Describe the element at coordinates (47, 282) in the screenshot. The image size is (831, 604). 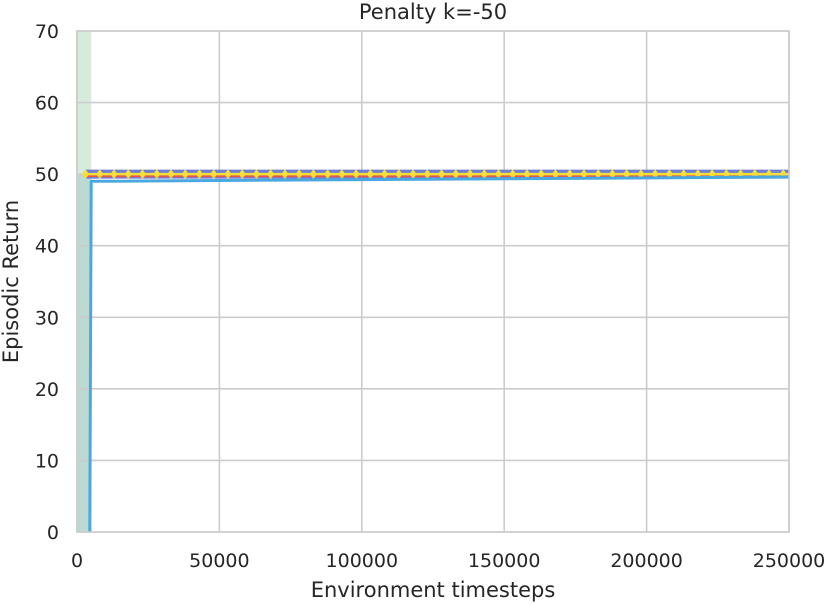
I see `y-tick-labels: 0 10 20 30 40 50 60 70` at that location.